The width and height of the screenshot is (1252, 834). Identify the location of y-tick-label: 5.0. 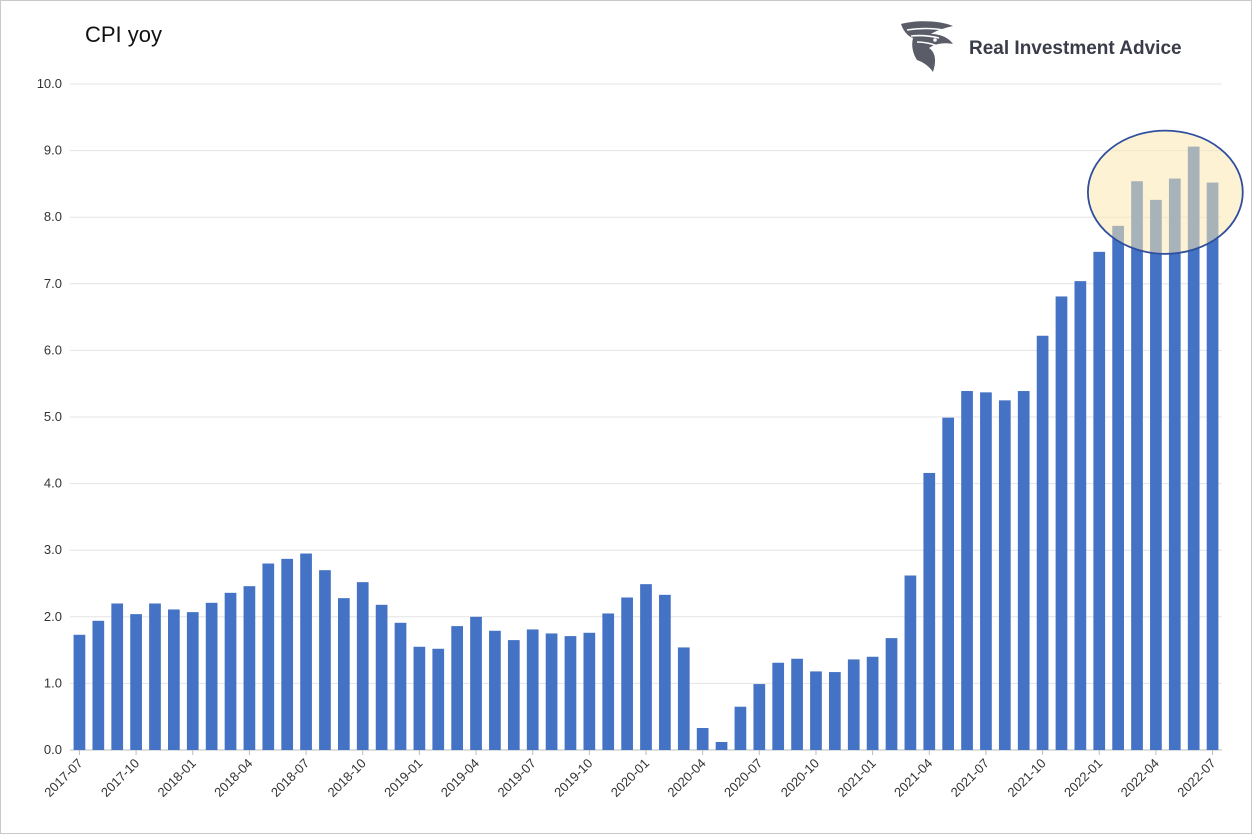
(53, 416).